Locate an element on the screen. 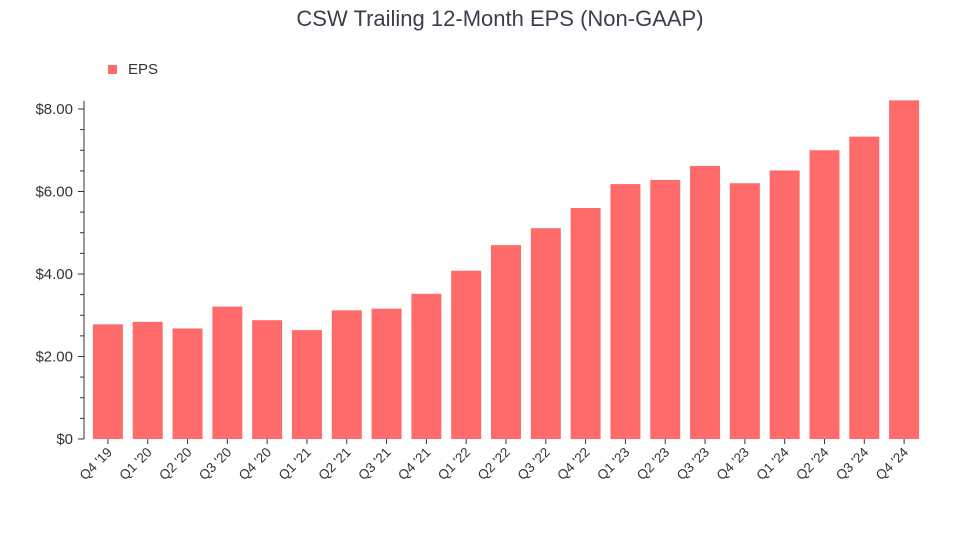  x-tick-label: Q1 '20 is located at coordinates (135, 464).